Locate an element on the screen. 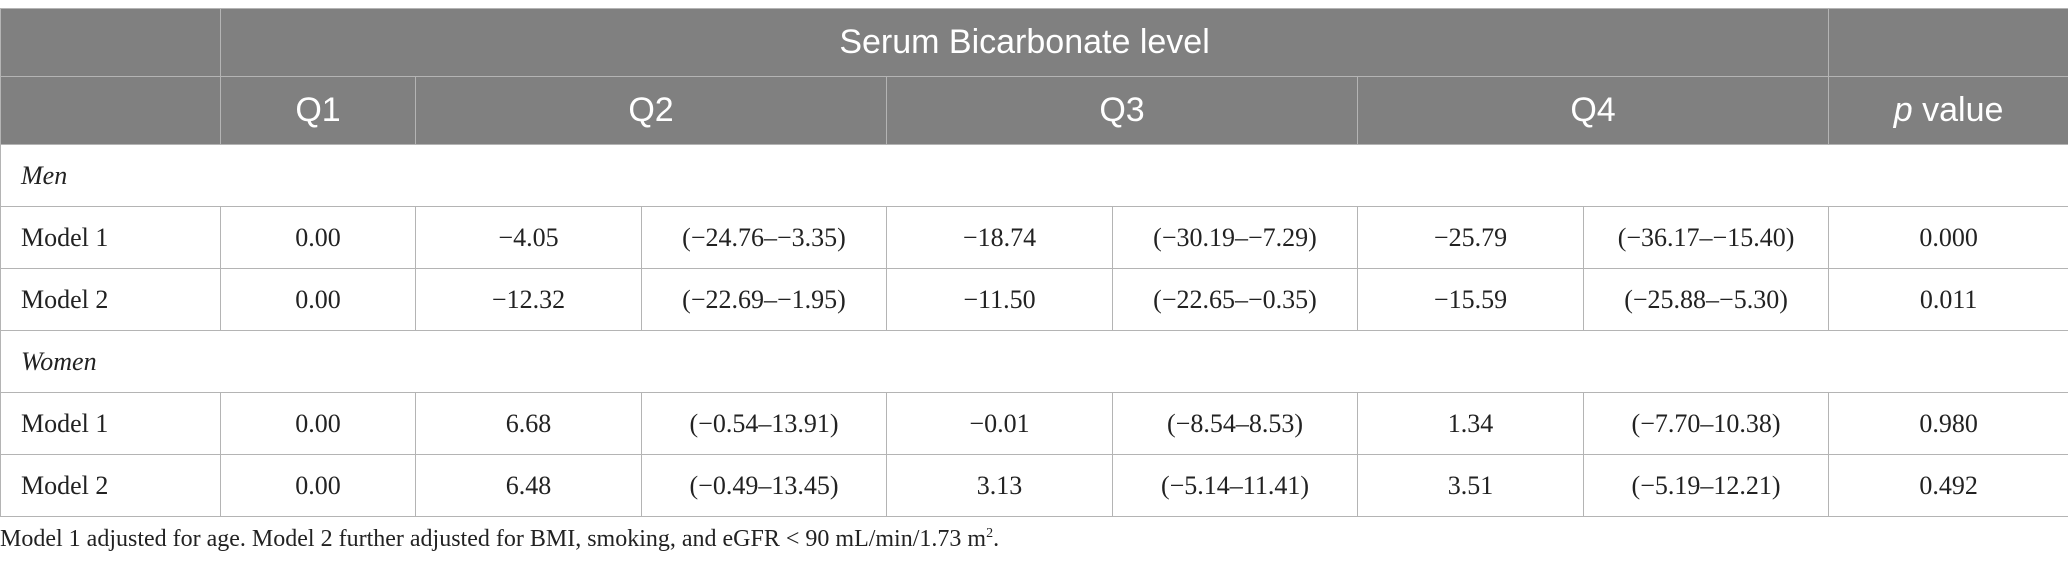  cell-q2: −12.32 is located at coordinates (528, 299).